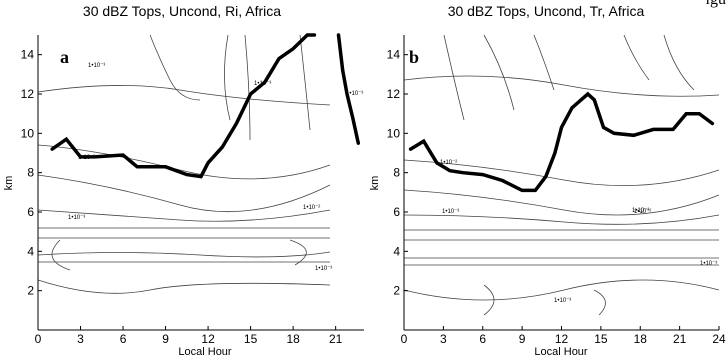  I want to click on panel-a-yticks: 2 4 6 8 10 12 14, so click(31, 173).